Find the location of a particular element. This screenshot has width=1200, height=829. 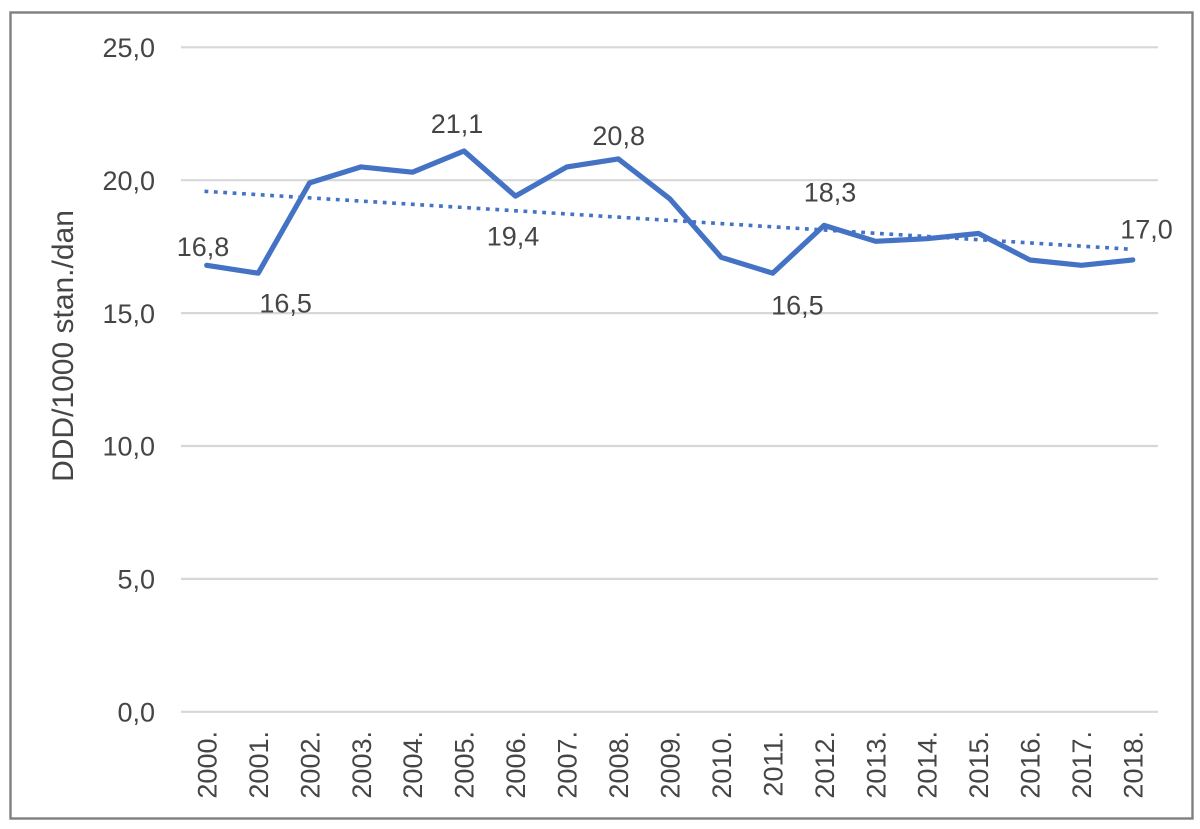

svg-text: 2009. is located at coordinates (671, 765).